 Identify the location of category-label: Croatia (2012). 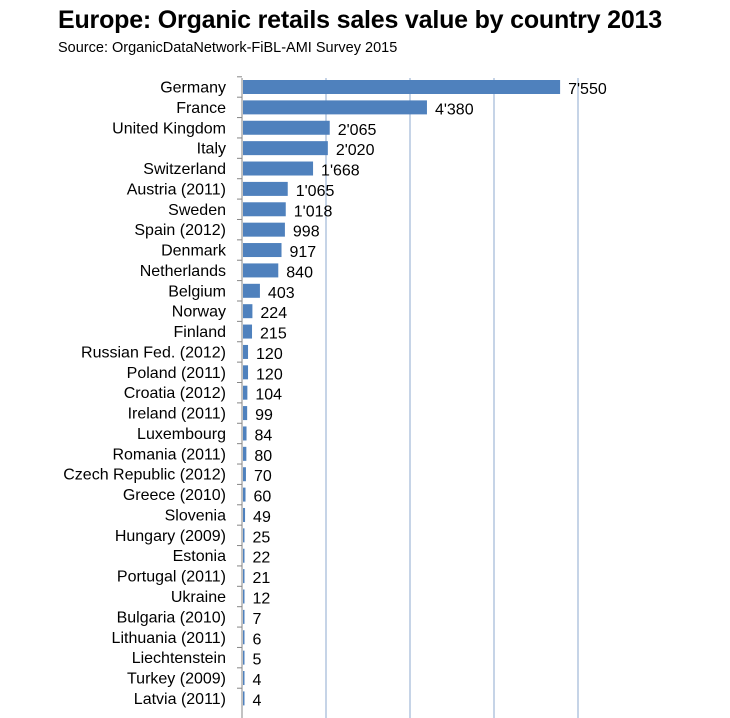
(175, 393).